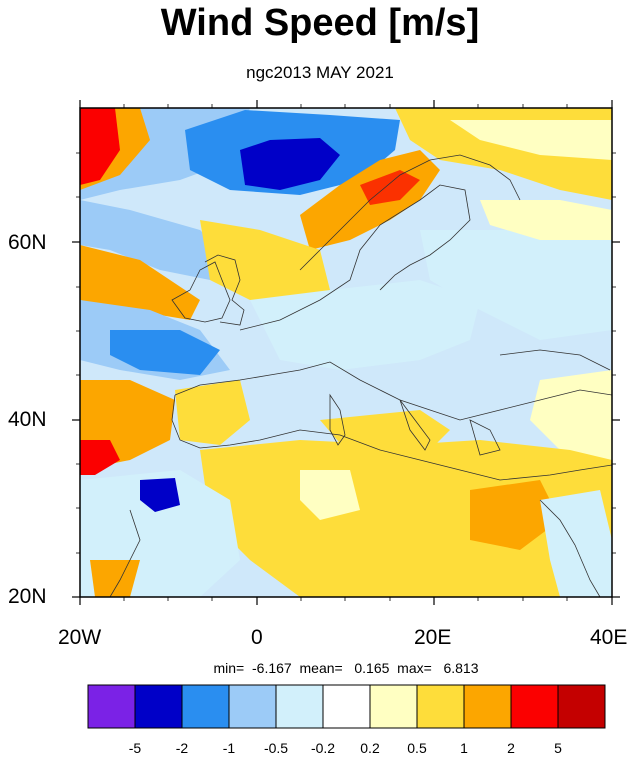  I want to click on colorbar-tick-label: -5, so click(135, 748).